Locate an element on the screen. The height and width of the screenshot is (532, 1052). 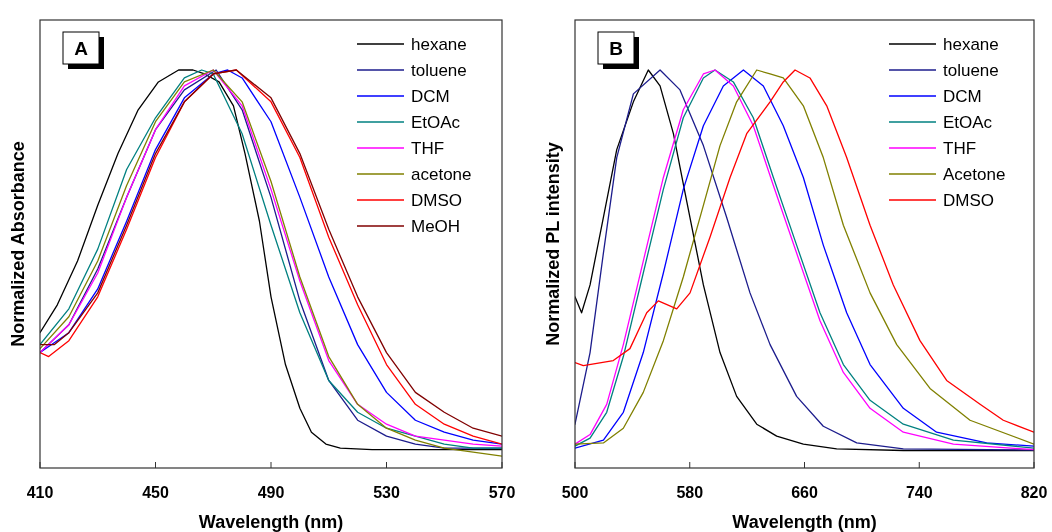
y-axis-title: Normalized Absorbance is located at coordinates (18, 244).